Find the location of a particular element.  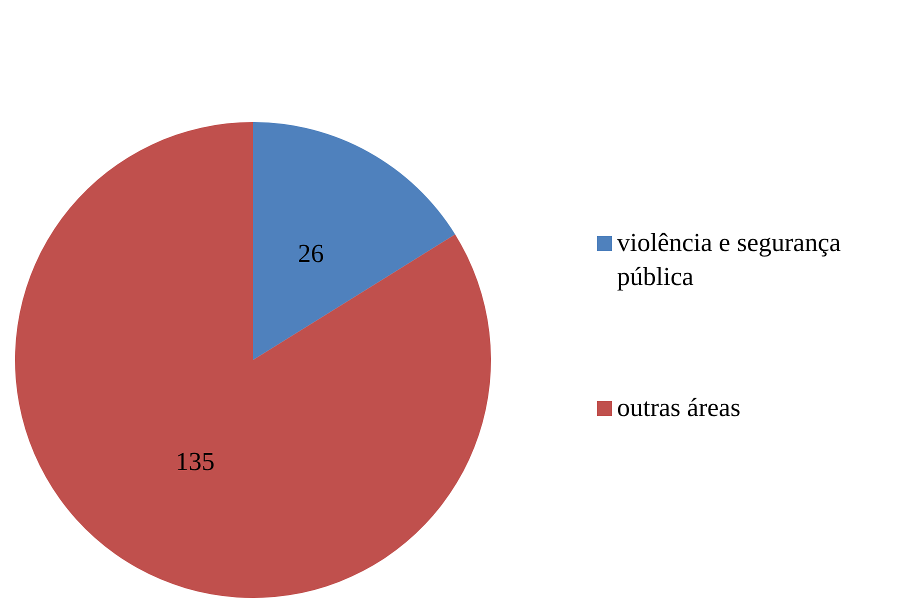

legend-label: violência e segurança pública is located at coordinates (729, 259).